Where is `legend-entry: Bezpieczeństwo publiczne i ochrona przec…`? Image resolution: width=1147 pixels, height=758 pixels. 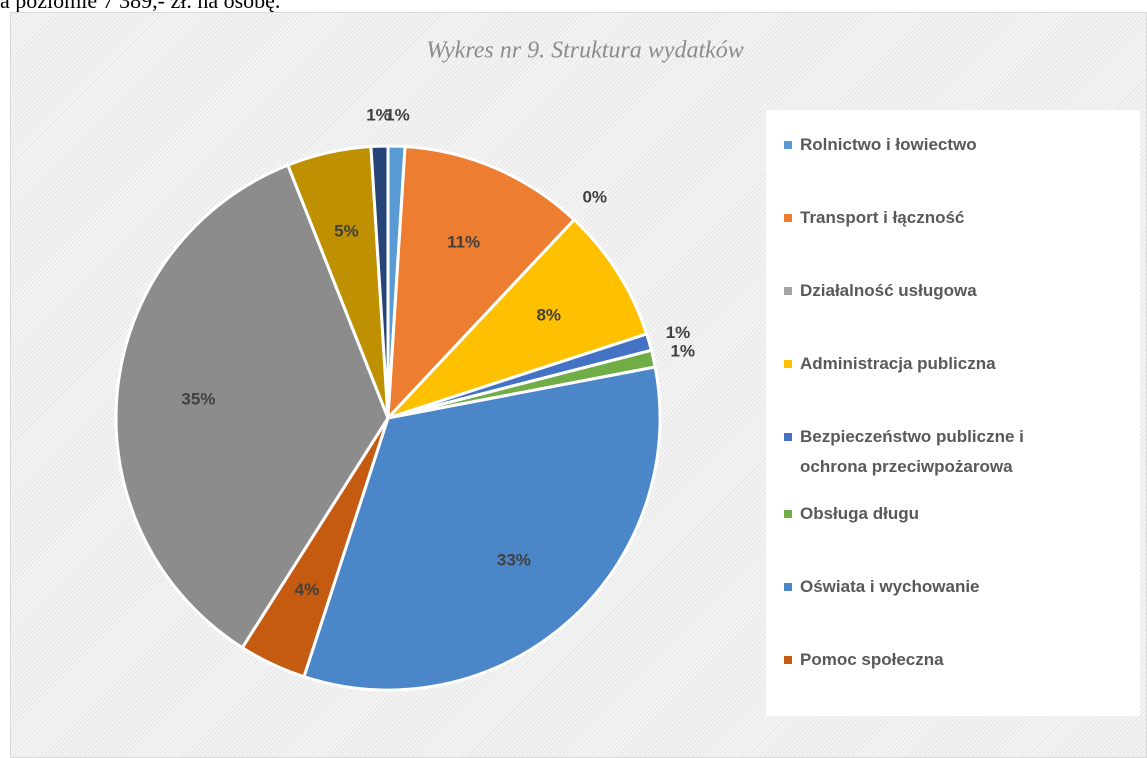 legend-entry: Bezpieczeństwo publiczne i ochrona przec… is located at coordinates (932, 452).